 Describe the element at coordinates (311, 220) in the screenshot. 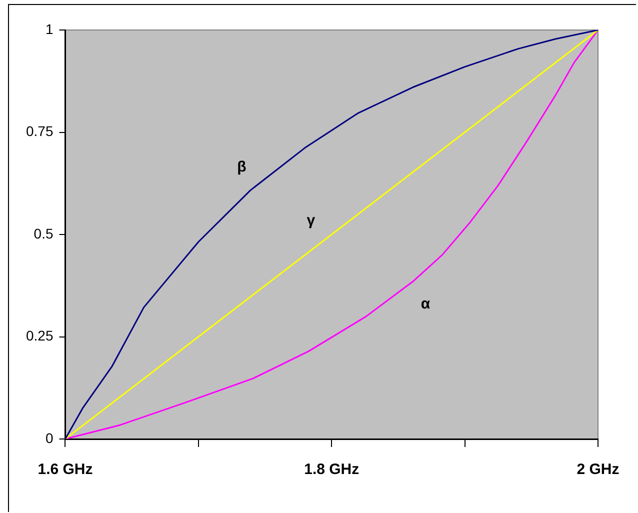

I see `series-label: γ` at that location.